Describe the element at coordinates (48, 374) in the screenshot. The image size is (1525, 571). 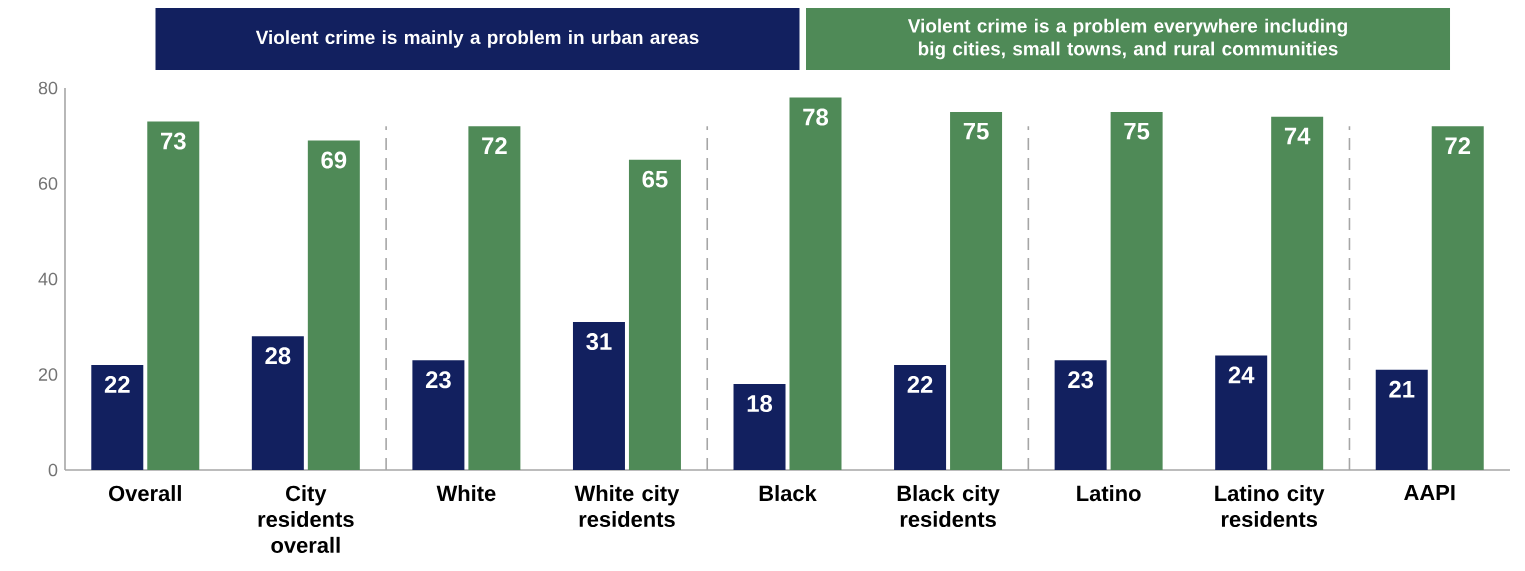
I see `y-tick-label: 20` at that location.